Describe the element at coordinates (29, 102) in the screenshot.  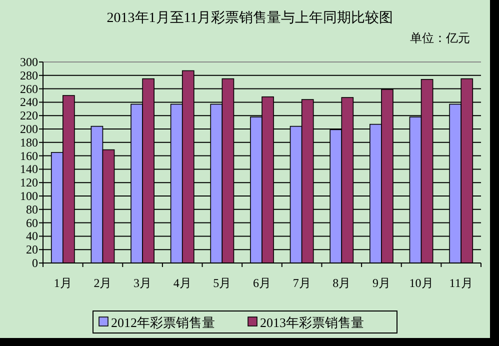
I see `y-tick-label: 240` at that location.